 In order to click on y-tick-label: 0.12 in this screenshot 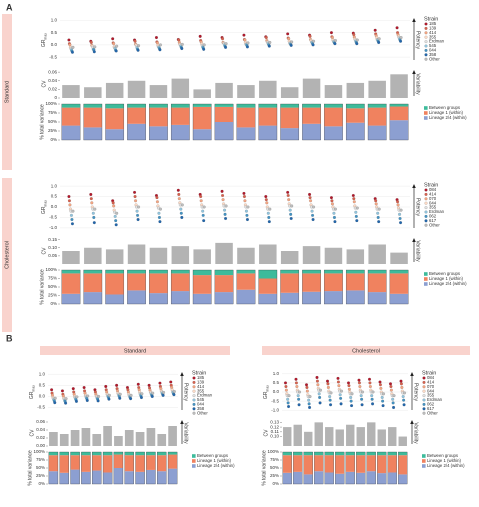, I will do `click(274, 426)`.